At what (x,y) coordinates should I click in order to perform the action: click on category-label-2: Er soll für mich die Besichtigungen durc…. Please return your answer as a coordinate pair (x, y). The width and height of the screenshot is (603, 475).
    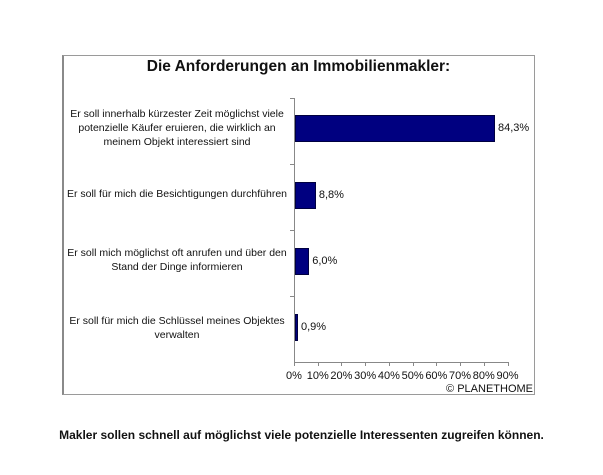
    Looking at the image, I should click on (177, 194).